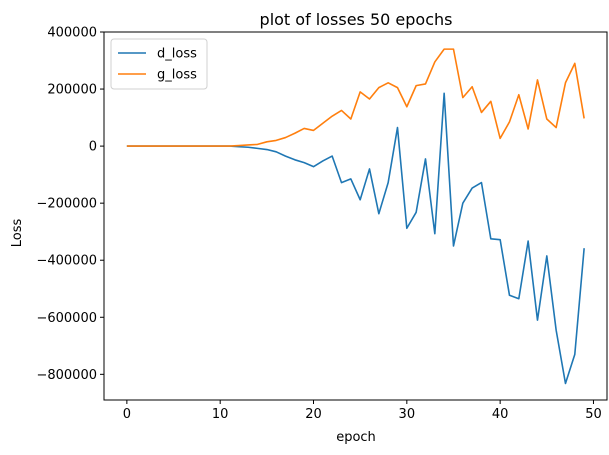  Describe the element at coordinates (66, 204) in the screenshot. I see `y-tick-label: −200000` at that location.